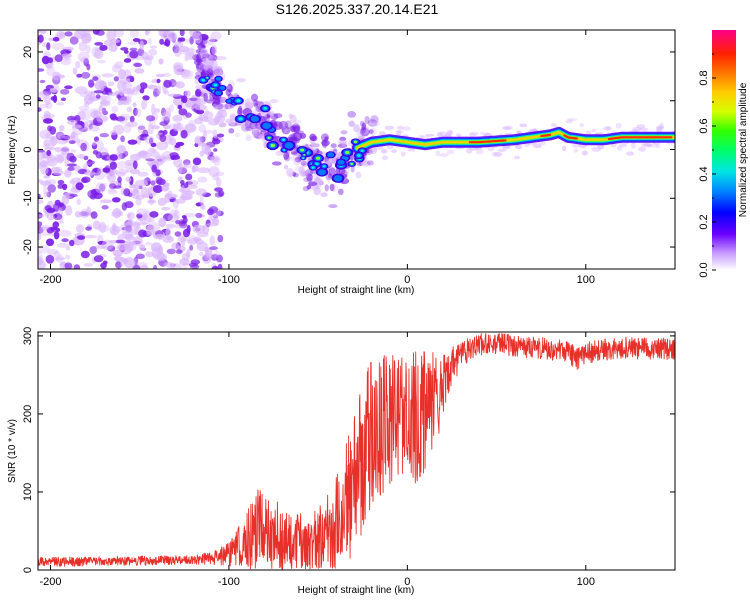 Image resolution: width=750 pixels, height=600 pixels. I want to click on colorbar-tick-label: 0.4, so click(704, 173).